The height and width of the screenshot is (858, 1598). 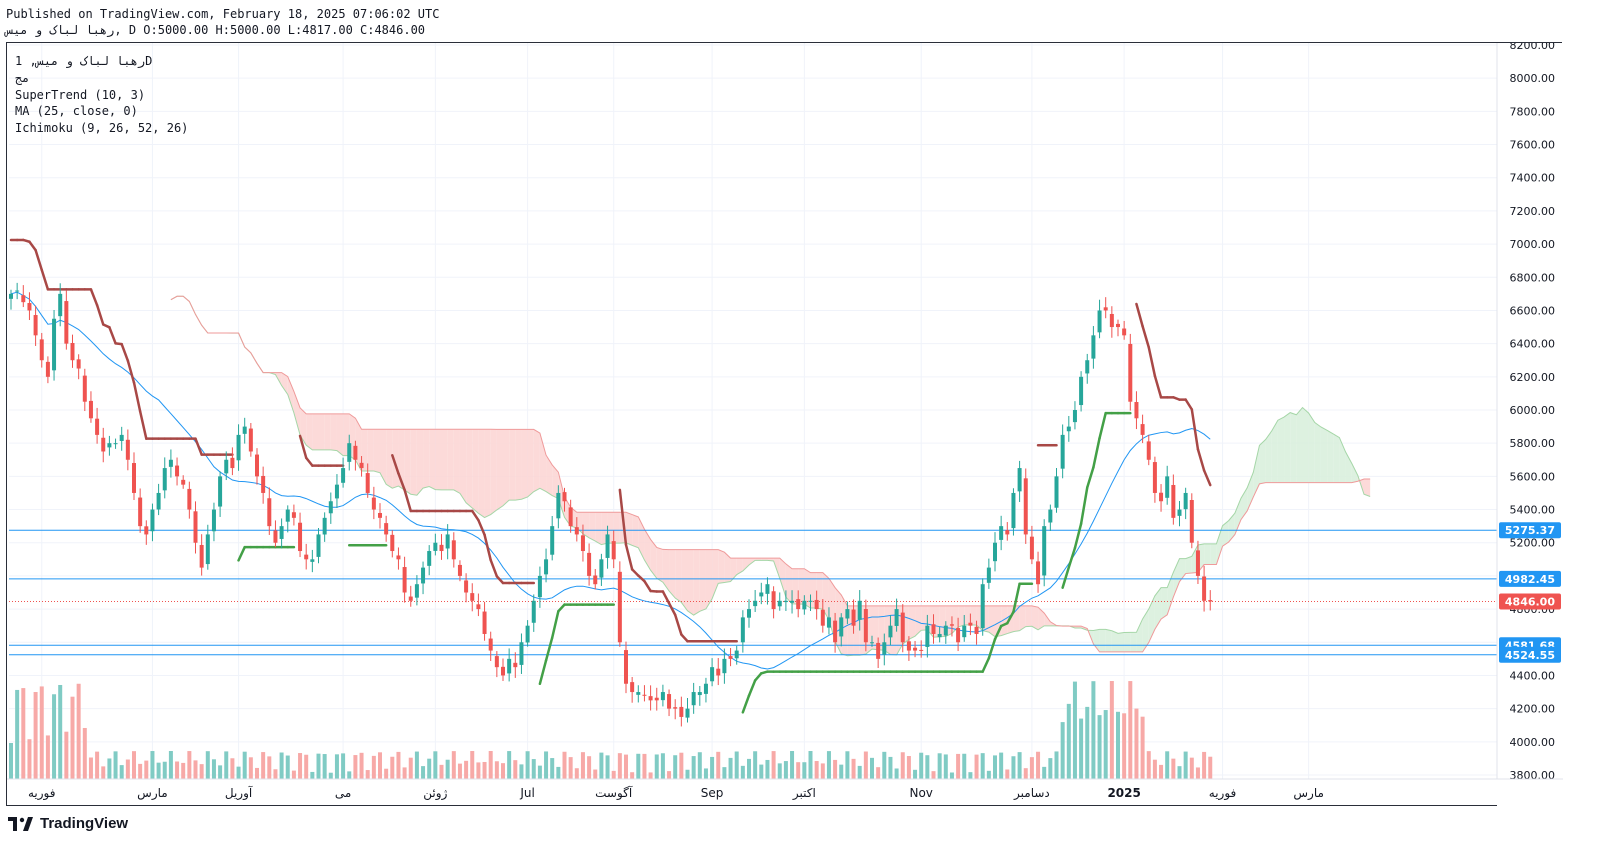 What do you see at coordinates (80, 94) in the screenshot?
I see `legend-supertrend: SuperTrend (10, 3)` at bounding box center [80, 94].